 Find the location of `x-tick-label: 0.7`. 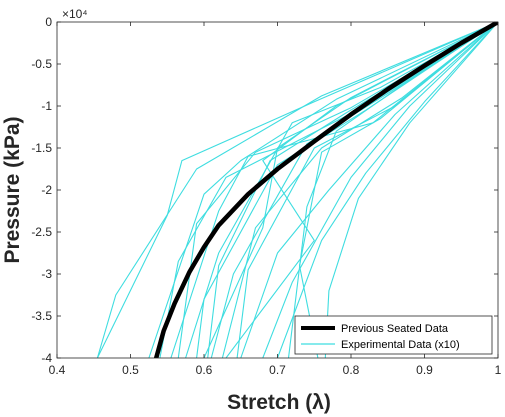

x-tick-label: 0.7 is located at coordinates (277, 370).